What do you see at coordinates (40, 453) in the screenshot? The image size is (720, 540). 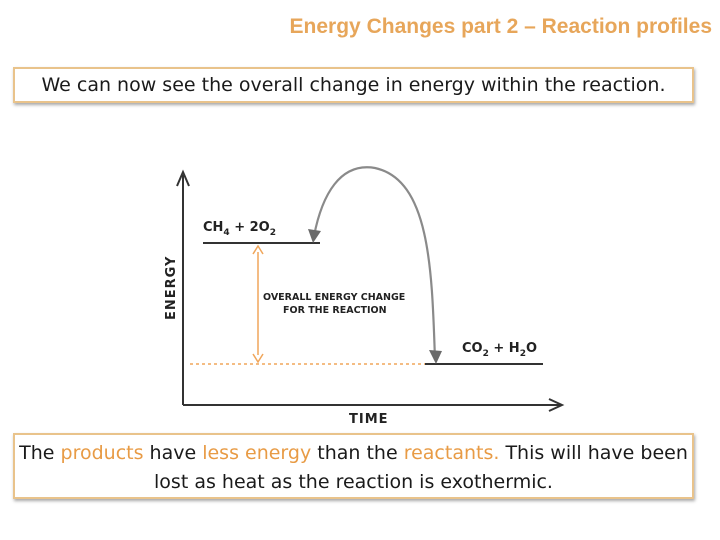 I see `conclusion-text-part: The` at bounding box center [40, 453].